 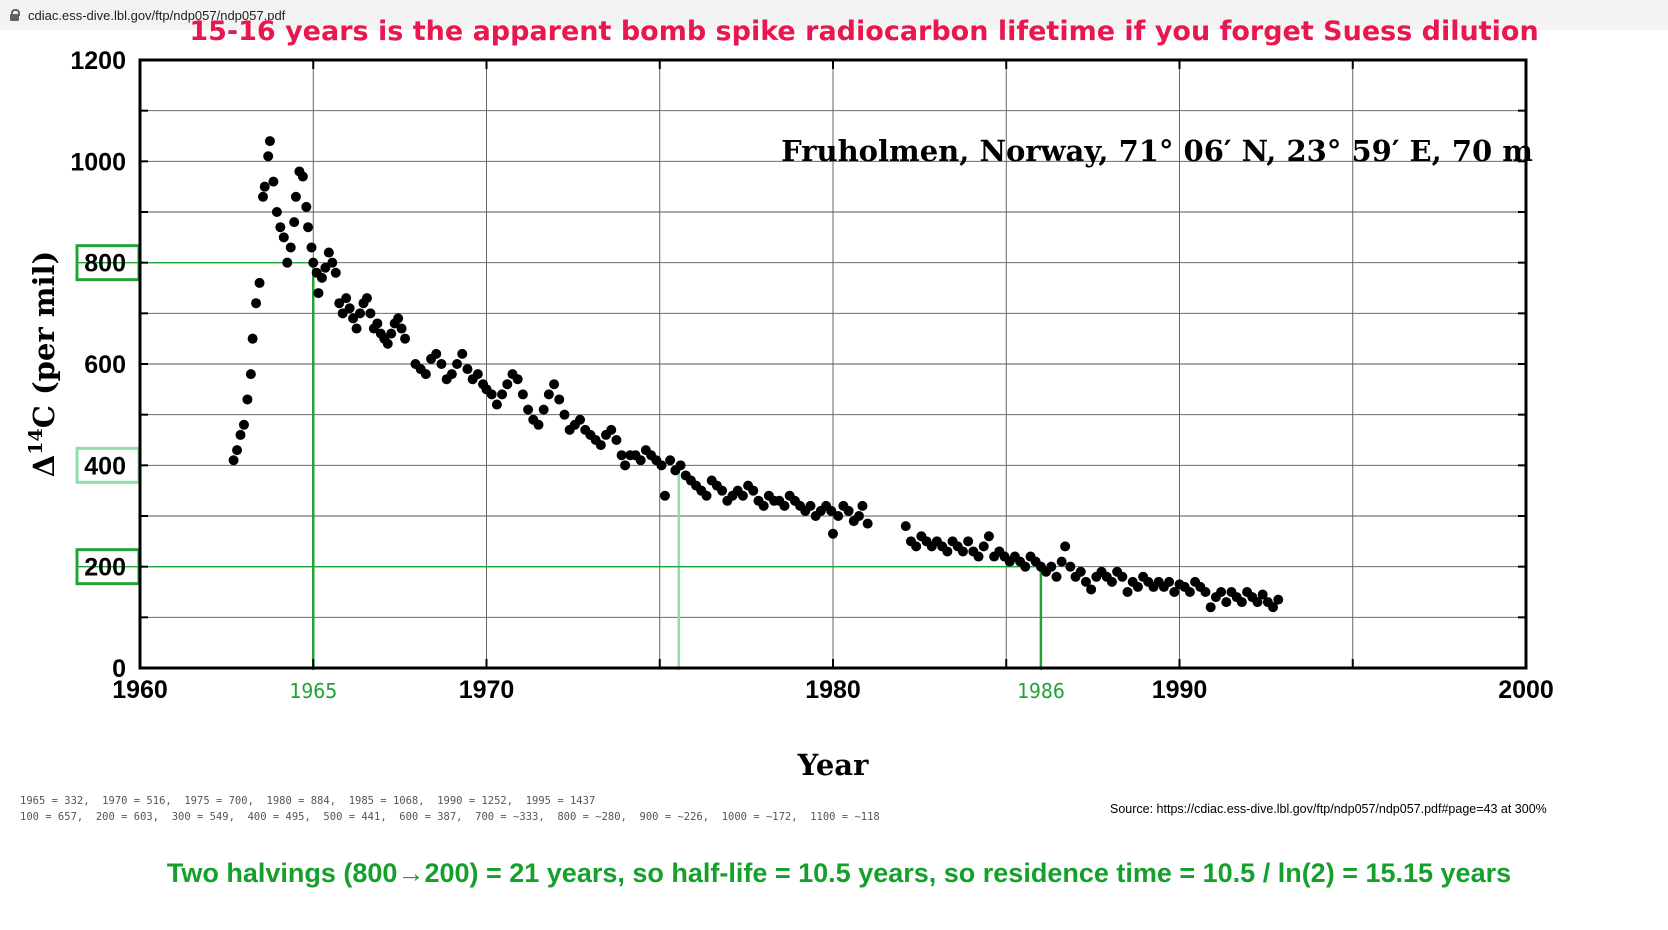 I want to click on y-tick-label: 400, so click(x=105, y=466).